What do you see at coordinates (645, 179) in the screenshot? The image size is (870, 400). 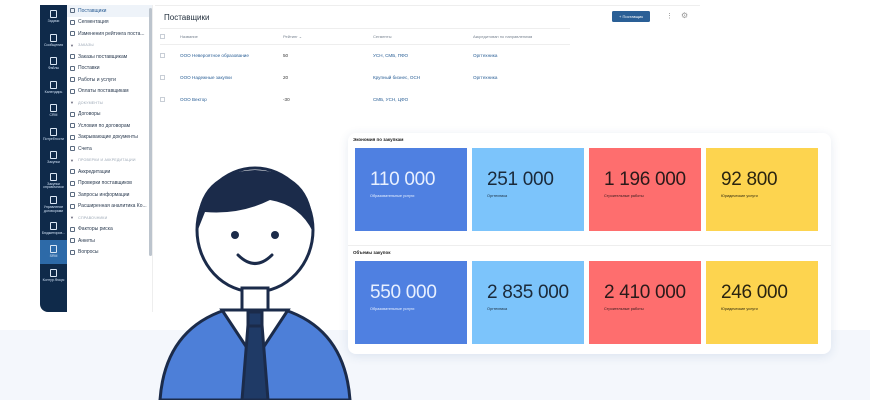 I see `kpi-value: 1 196 000` at bounding box center [645, 179].